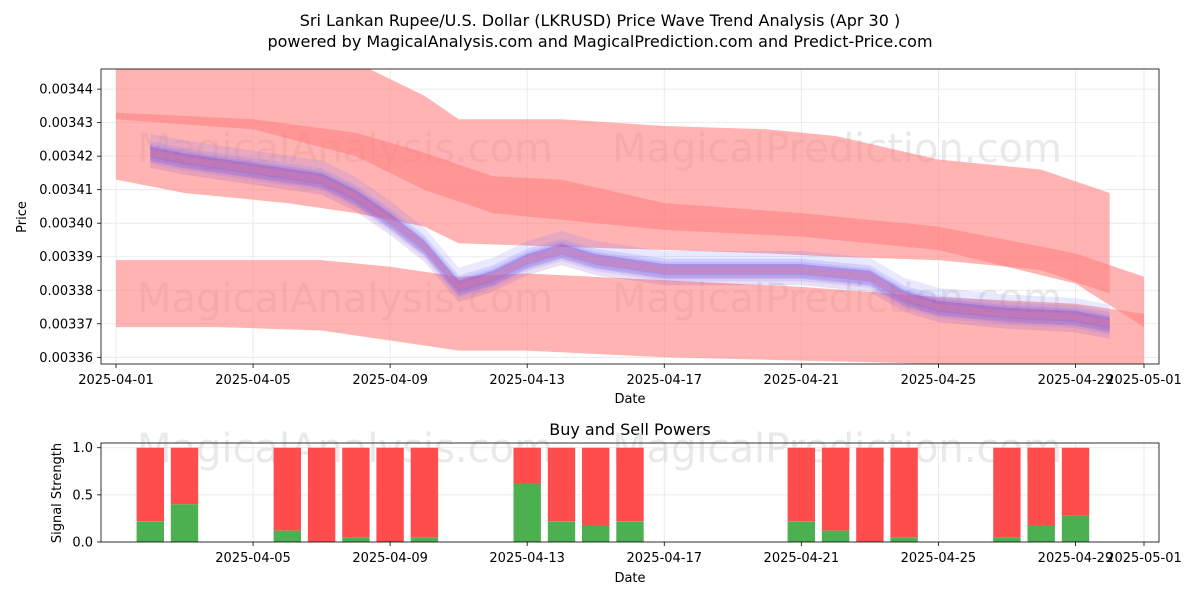 This screenshot has height=600, width=1200. I want to click on price-y-tick-label: 0.00337, so click(66, 324).